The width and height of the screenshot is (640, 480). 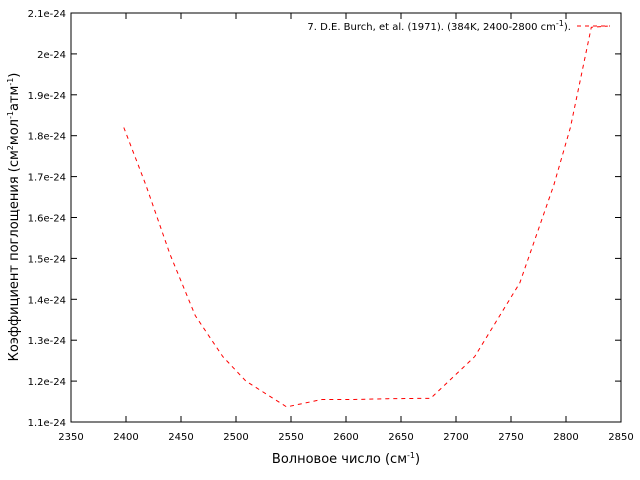 I want to click on y-tick-label: 1.4e-24, so click(x=47, y=300).